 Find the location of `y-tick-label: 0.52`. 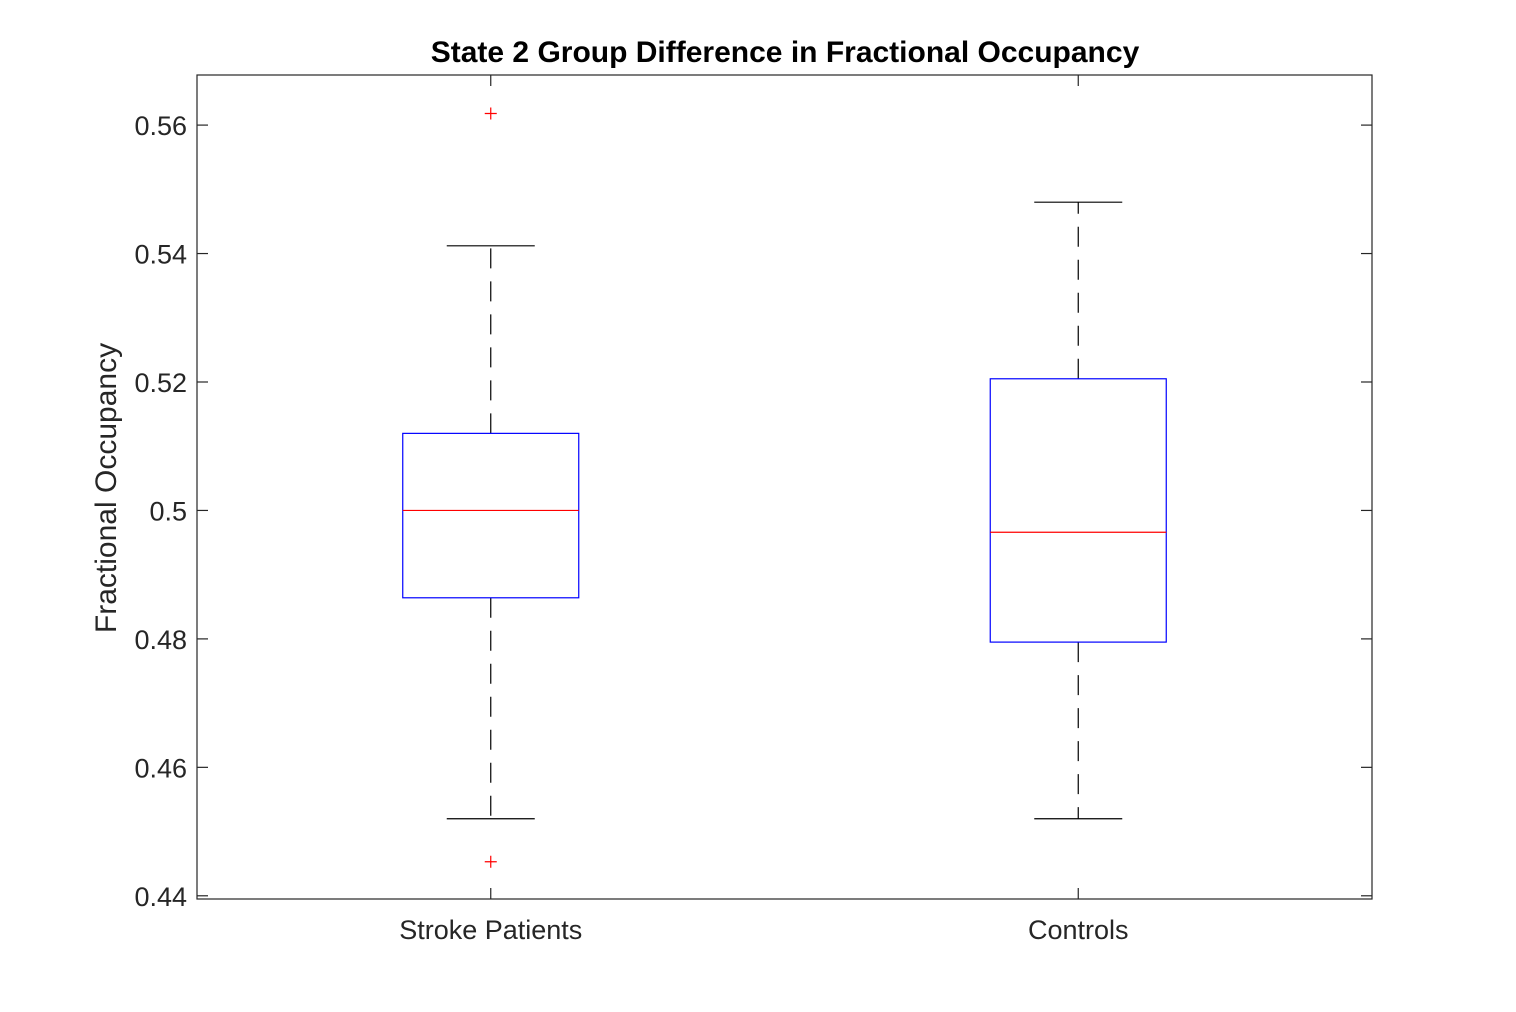

y-tick-label: 0.52 is located at coordinates (160, 383).